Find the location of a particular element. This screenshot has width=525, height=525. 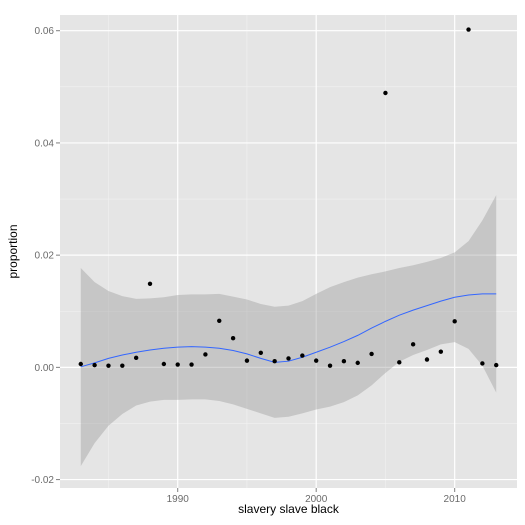

y-tick-label: 0.06 is located at coordinates (45, 31).